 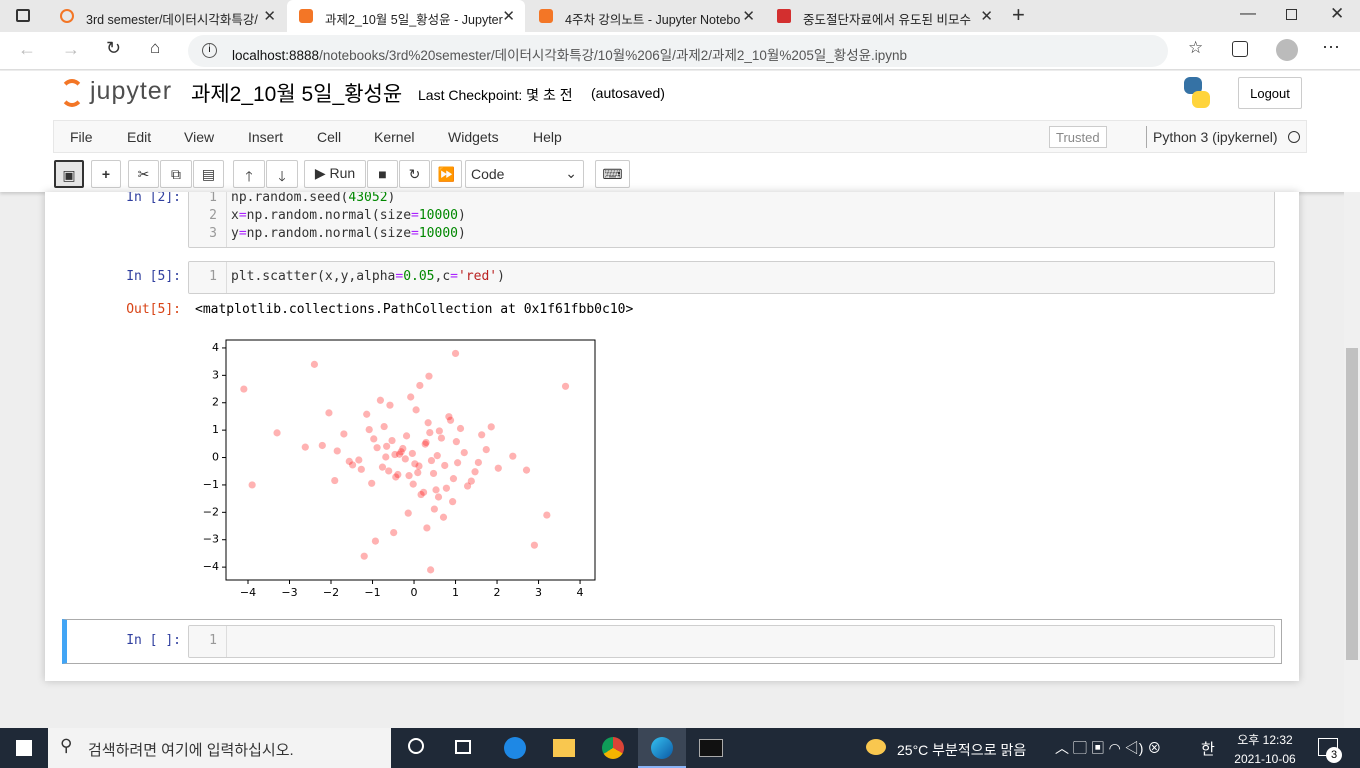 I want to click on close: ✕, so click(x=1337, y=13).